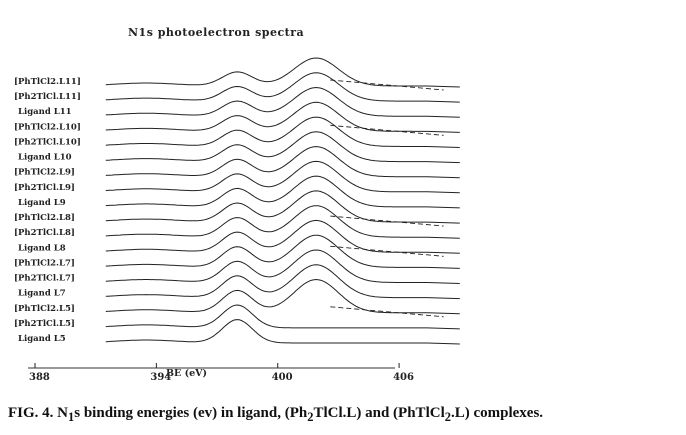 The image size is (686, 435). Describe the element at coordinates (44, 173) in the screenshot. I see `series-label: [PhTlCl2.L9]` at that location.